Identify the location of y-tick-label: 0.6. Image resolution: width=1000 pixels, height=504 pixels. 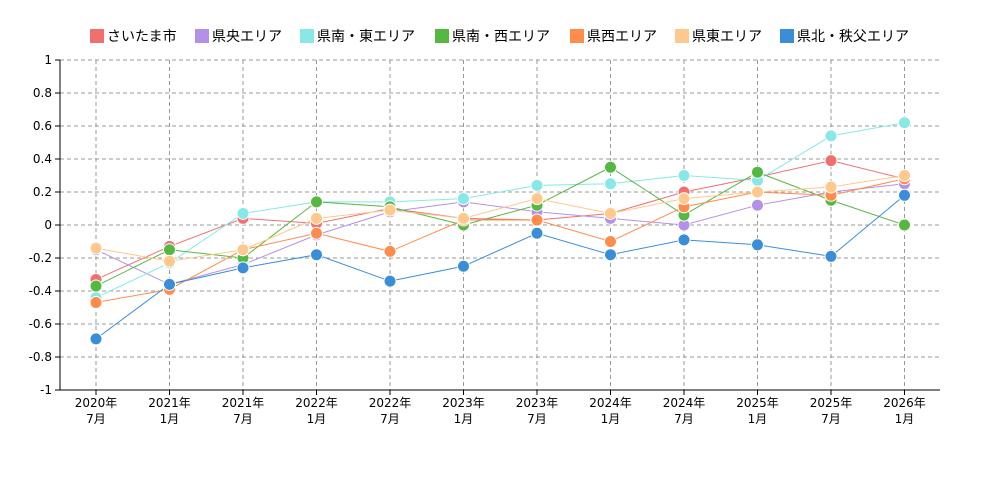
(42, 126).